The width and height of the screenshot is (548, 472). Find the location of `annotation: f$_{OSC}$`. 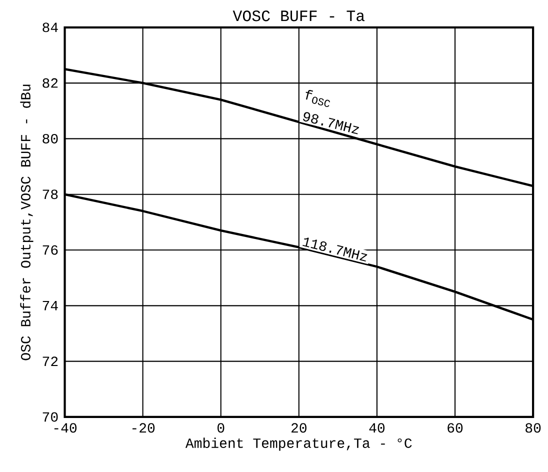

annotation: f$_{OSC}$ is located at coordinates (318, 99).